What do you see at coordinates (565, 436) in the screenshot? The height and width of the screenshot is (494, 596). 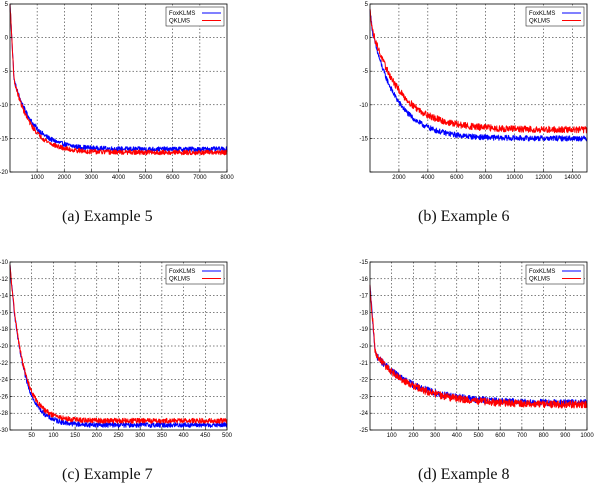 I see `x-tick-label: 900` at bounding box center [565, 436].